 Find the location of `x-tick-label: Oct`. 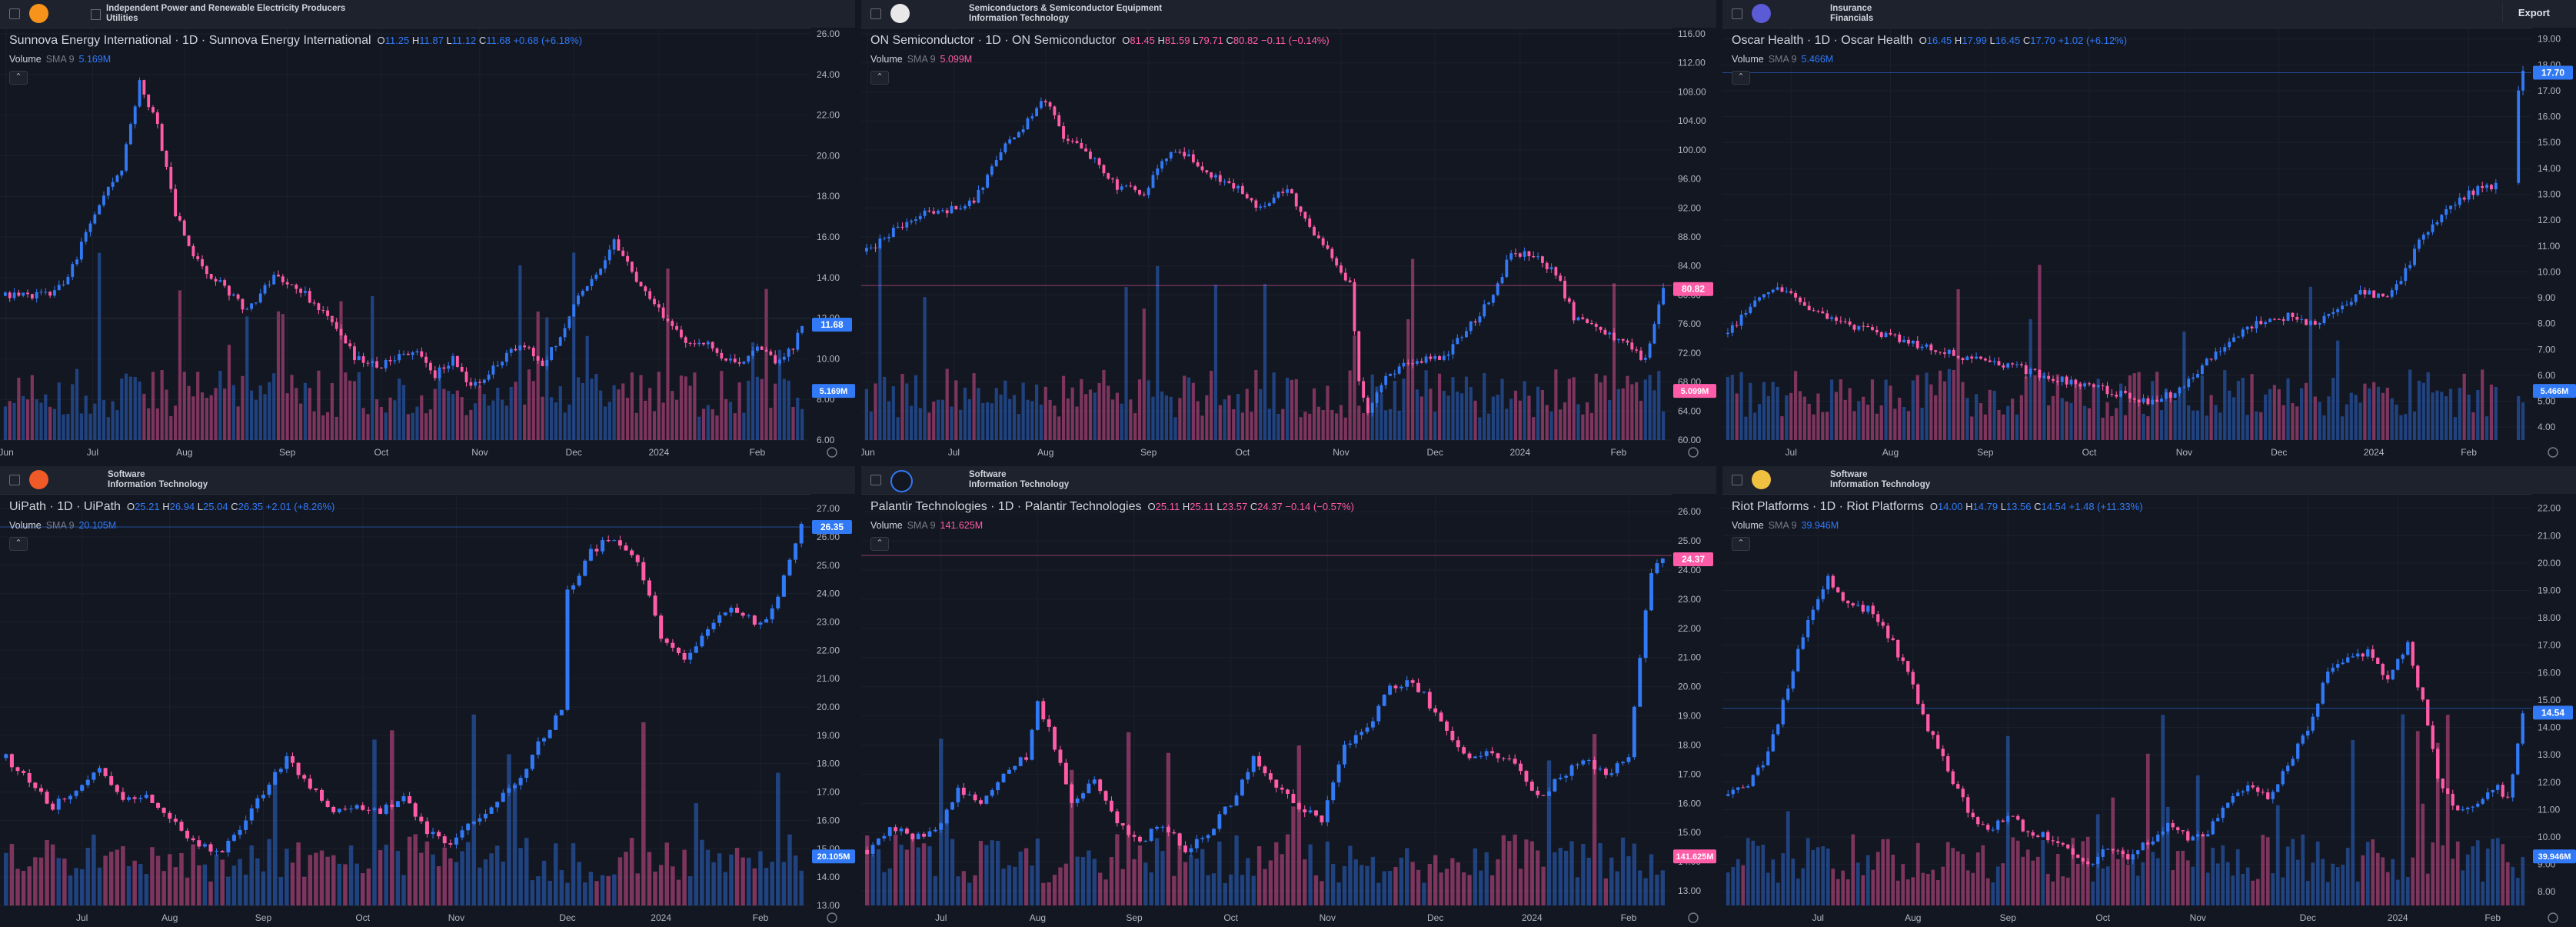

x-tick-label: Oct is located at coordinates (1243, 452).